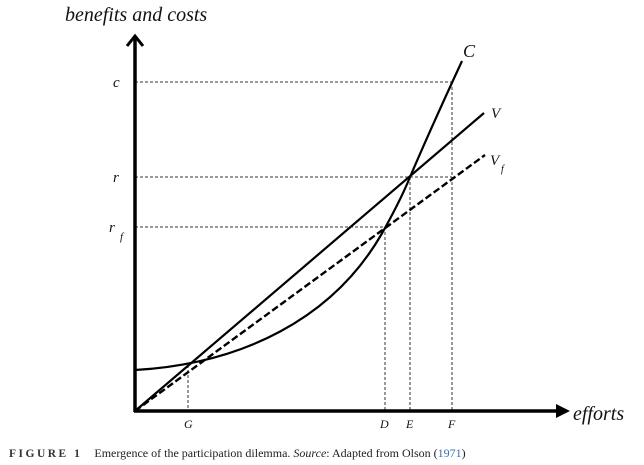  I want to click on x-axis-arrowhead, so click(563, 411).